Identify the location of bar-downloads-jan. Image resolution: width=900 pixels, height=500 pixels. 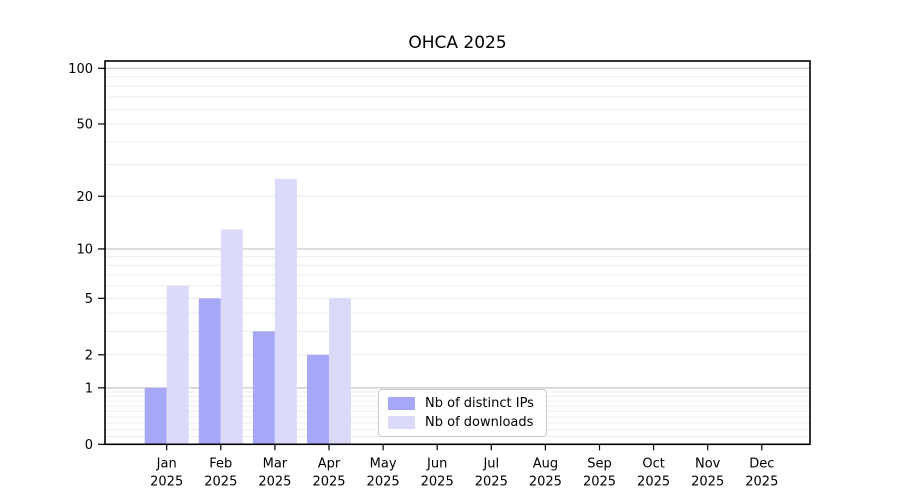
(177, 365).